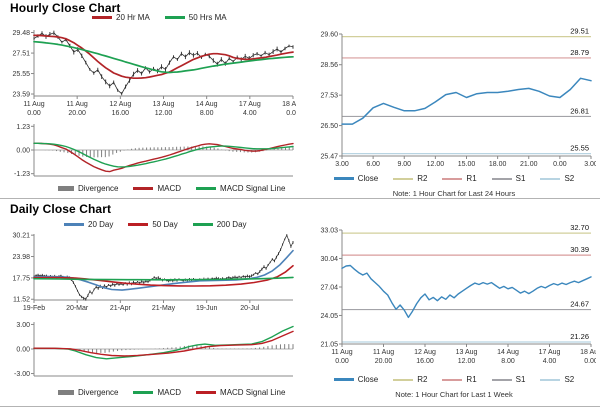 The width and height of the screenshot is (600, 413). Describe the element at coordinates (121, 308) in the screenshot. I see `svg-text: 21-Apr` at that location.